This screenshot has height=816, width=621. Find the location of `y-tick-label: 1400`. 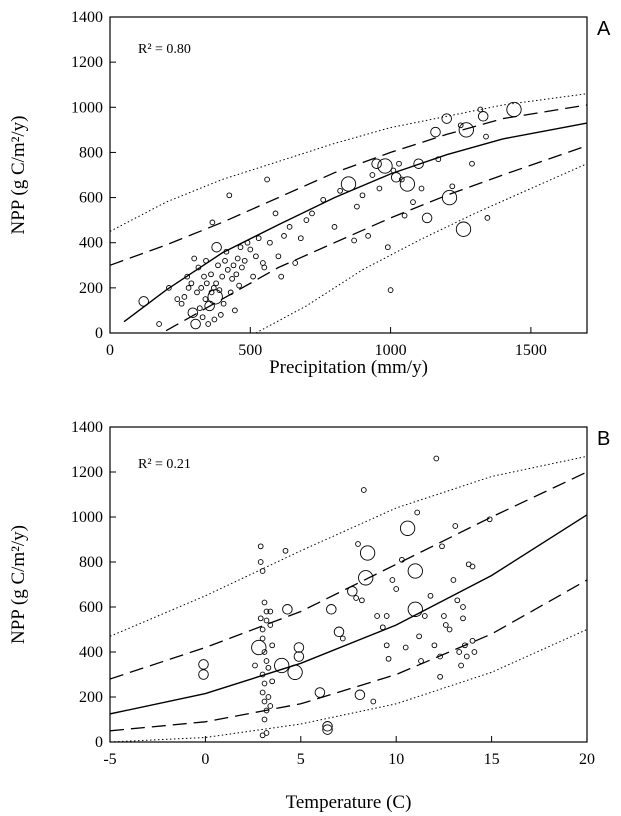

y-tick-label: 1400 is located at coordinates (87, 427).